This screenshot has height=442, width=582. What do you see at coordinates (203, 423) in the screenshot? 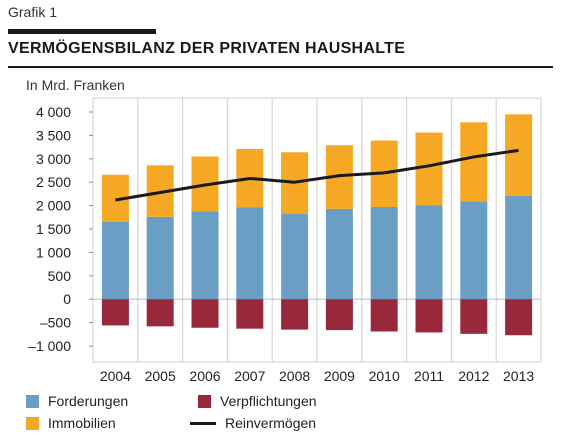
I see `legend-swatch-reinvermoegen` at bounding box center [203, 423].